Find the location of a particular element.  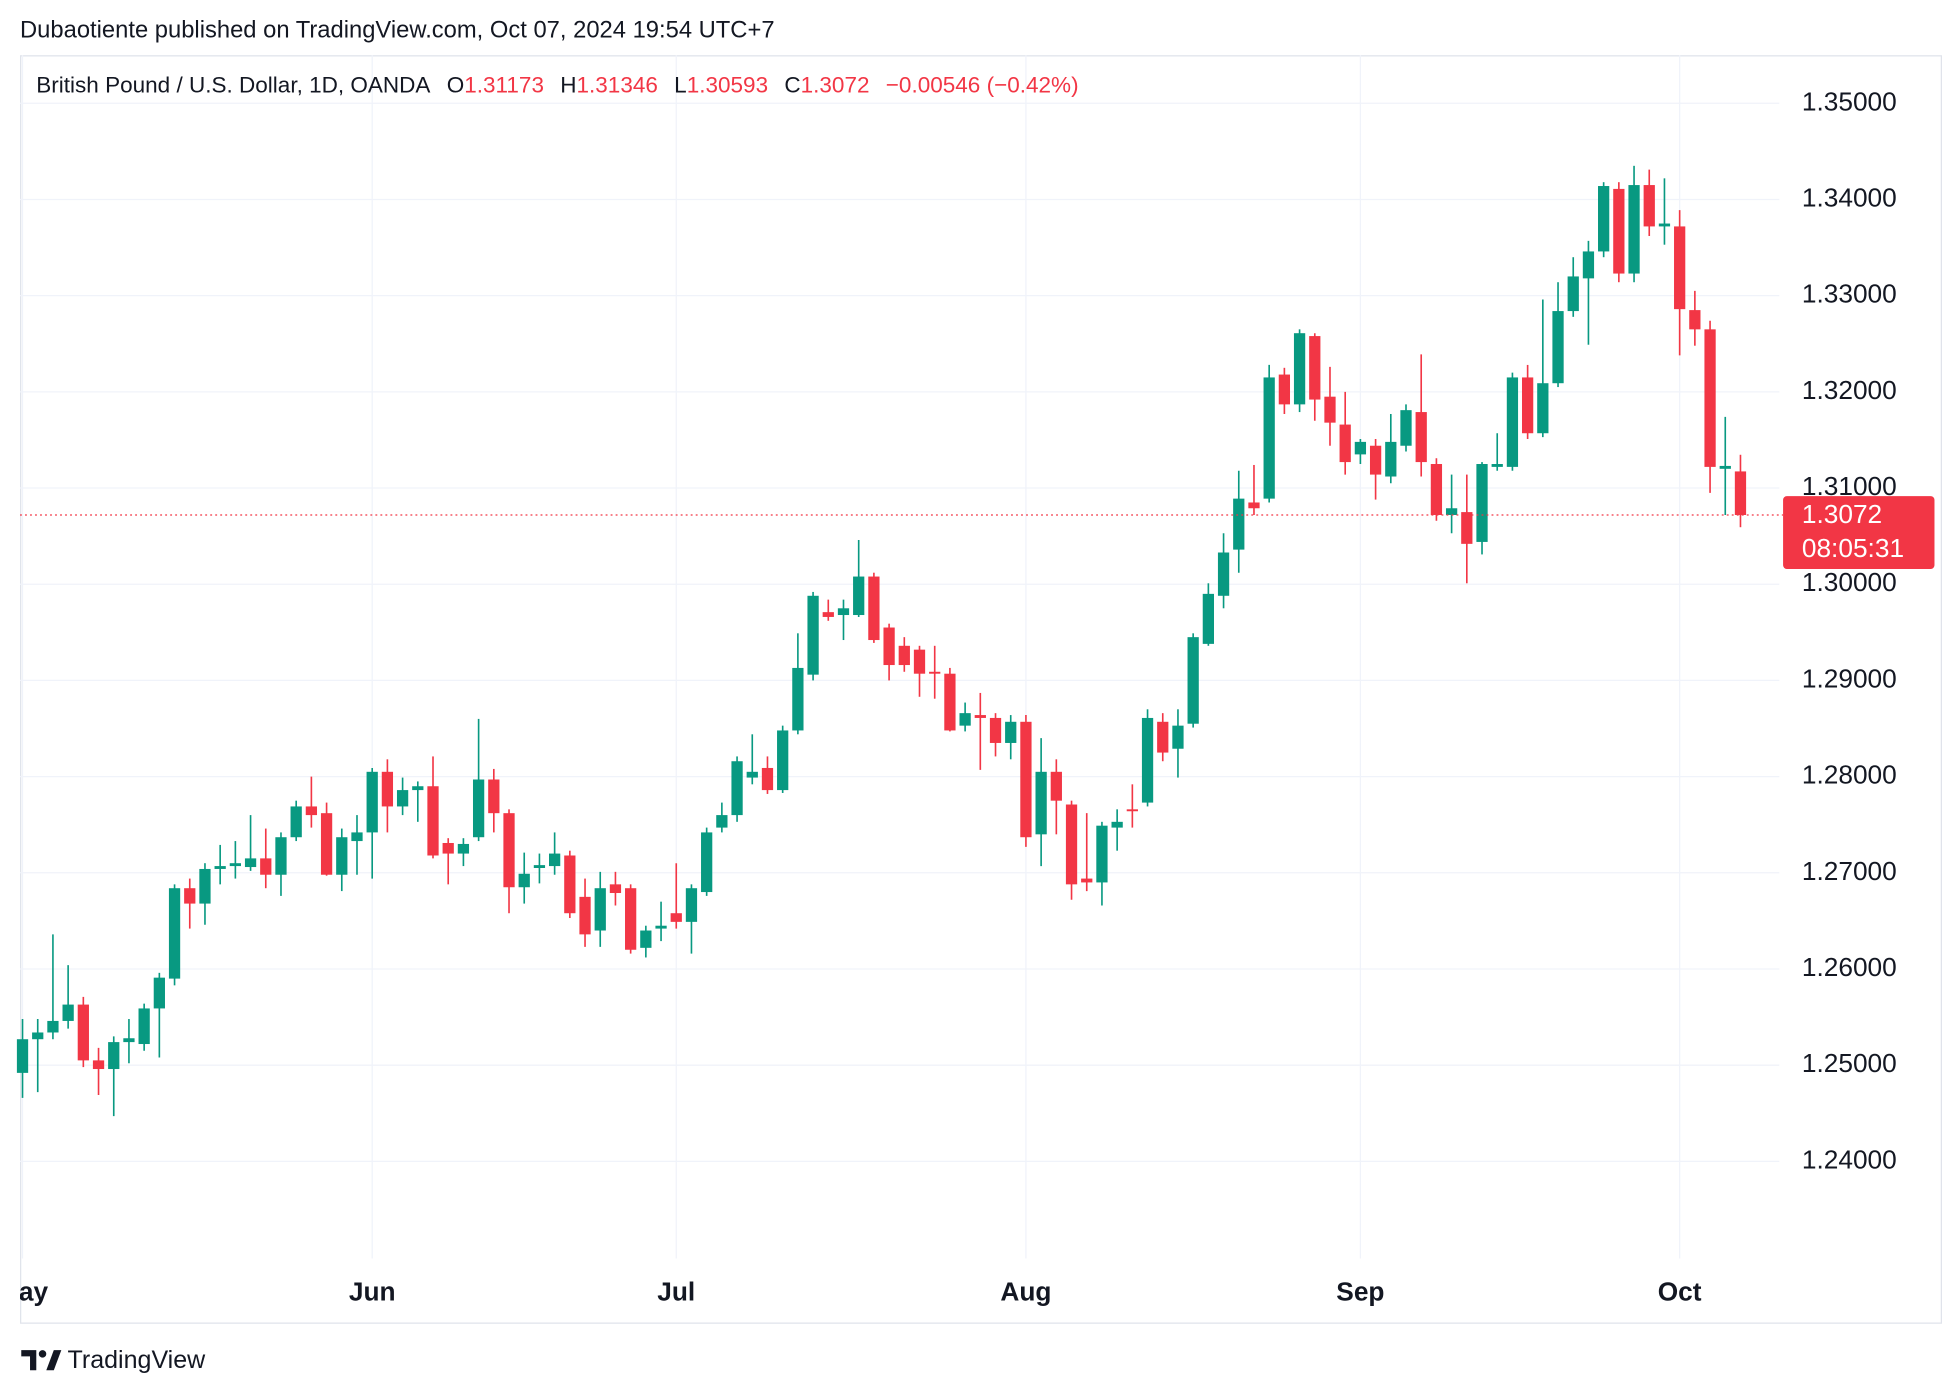

y-tick-label: 1.28000 is located at coordinates (1849, 775).